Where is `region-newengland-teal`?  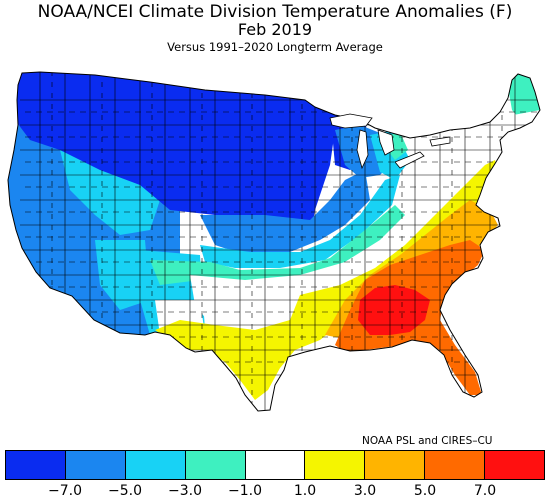
region-newengland-teal is located at coordinates (522, 98).